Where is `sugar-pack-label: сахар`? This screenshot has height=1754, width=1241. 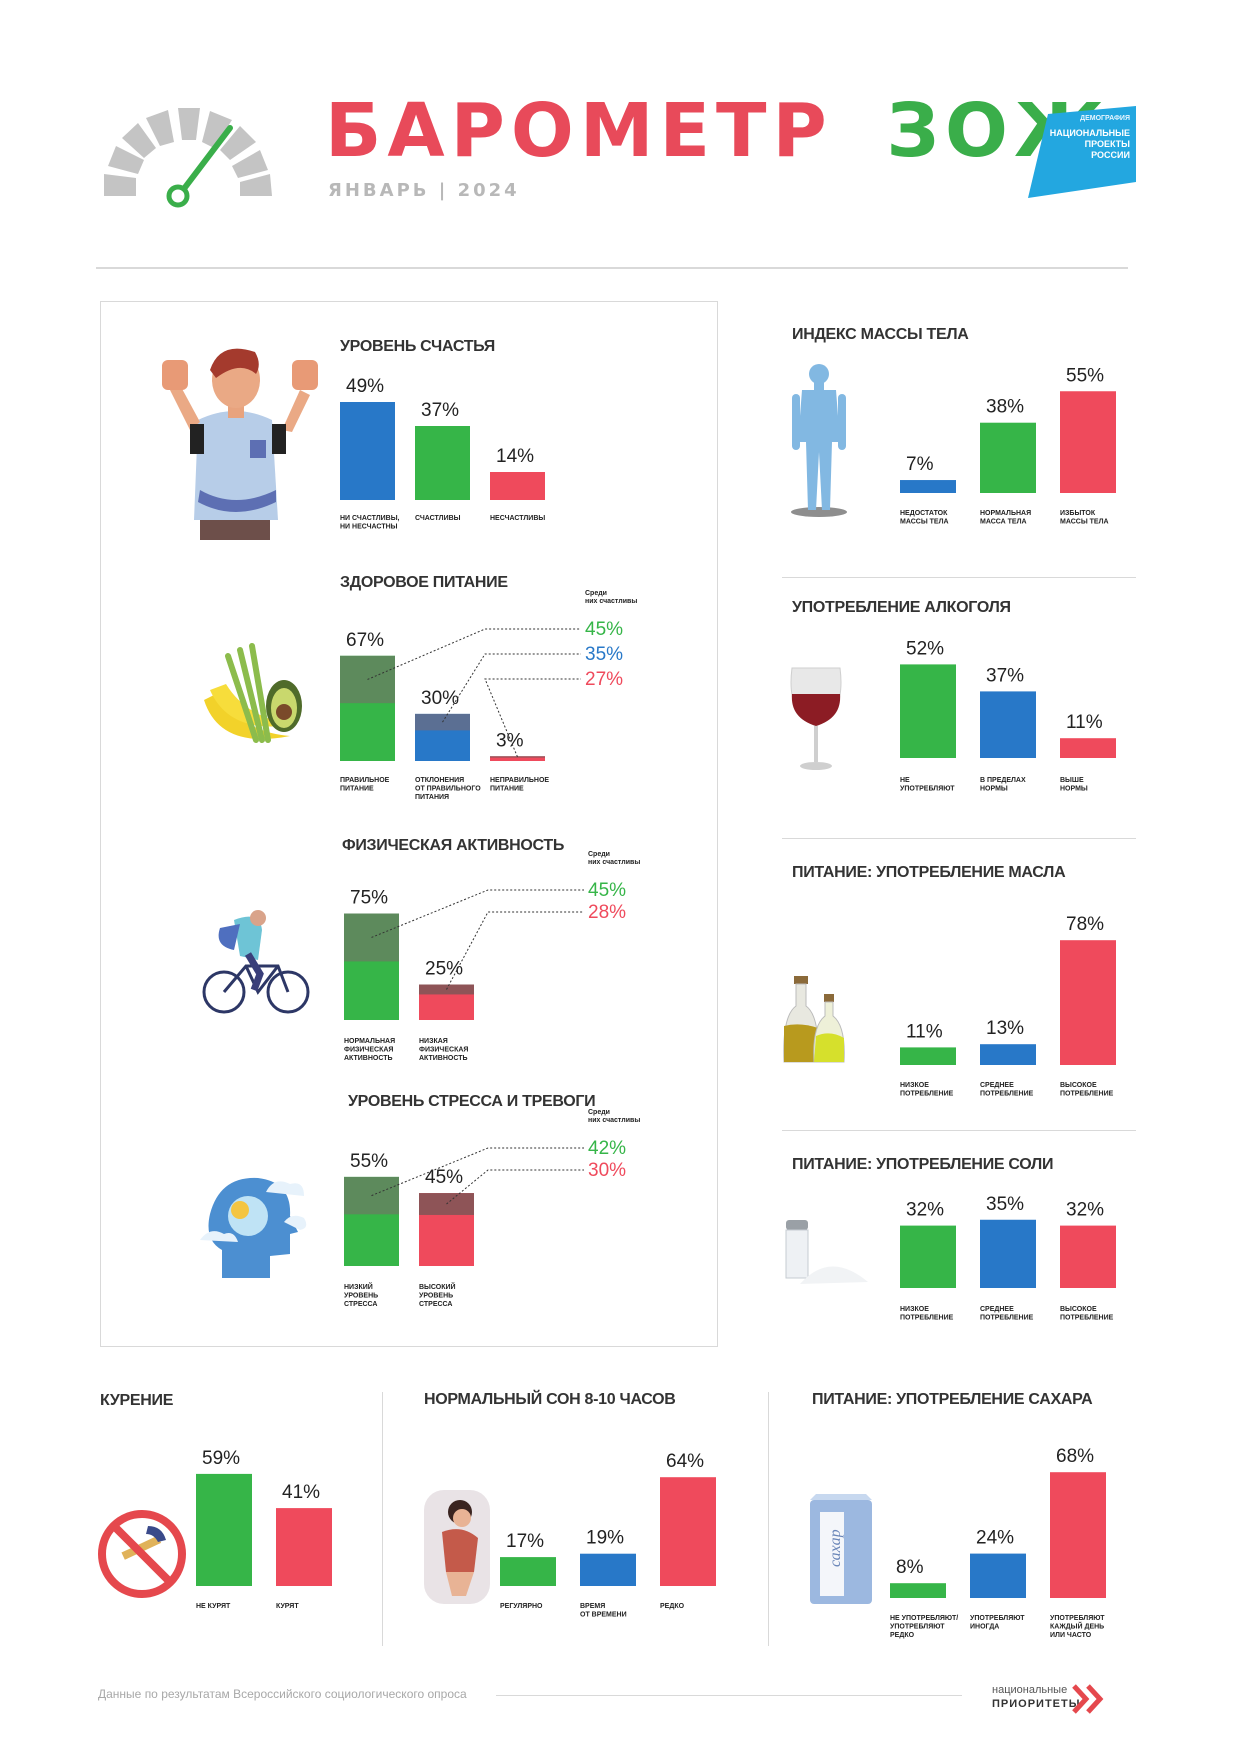
sugar-pack-label: сахар is located at coordinates (835, 1548).